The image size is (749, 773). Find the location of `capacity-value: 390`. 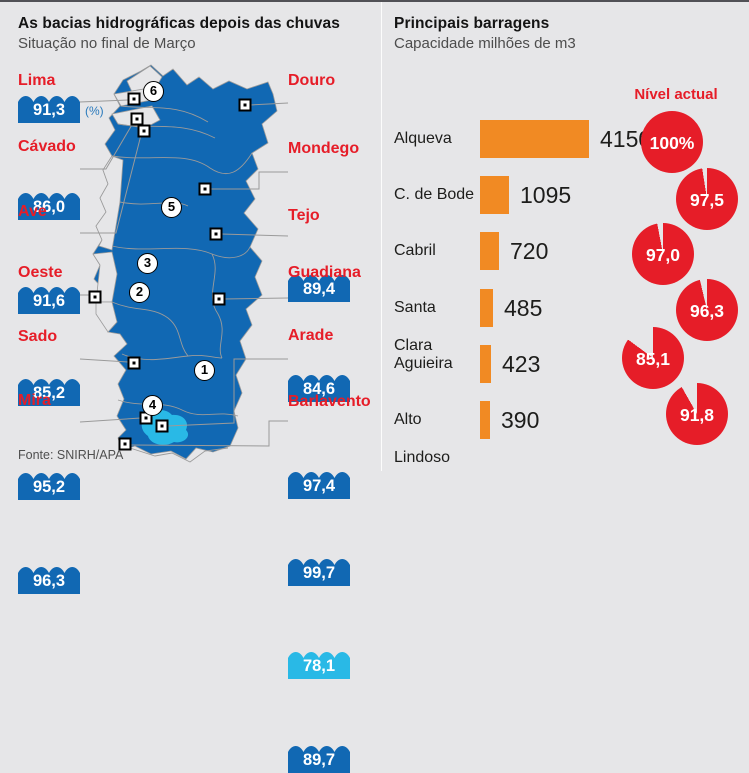

capacity-value: 390 is located at coordinates (520, 420).